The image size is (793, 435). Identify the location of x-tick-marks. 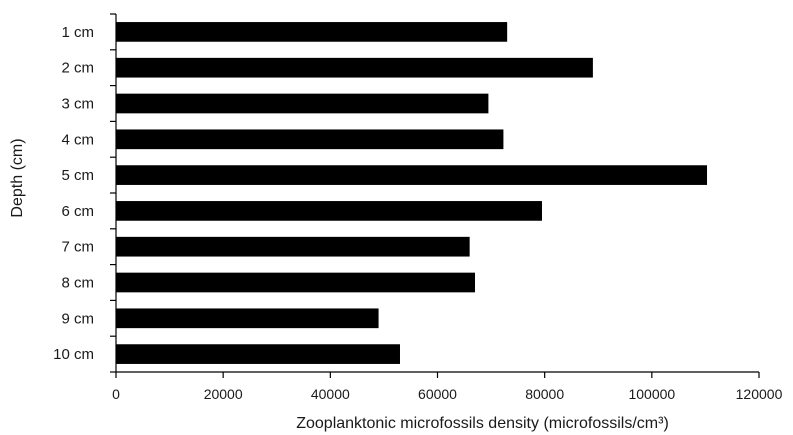
(437, 375).